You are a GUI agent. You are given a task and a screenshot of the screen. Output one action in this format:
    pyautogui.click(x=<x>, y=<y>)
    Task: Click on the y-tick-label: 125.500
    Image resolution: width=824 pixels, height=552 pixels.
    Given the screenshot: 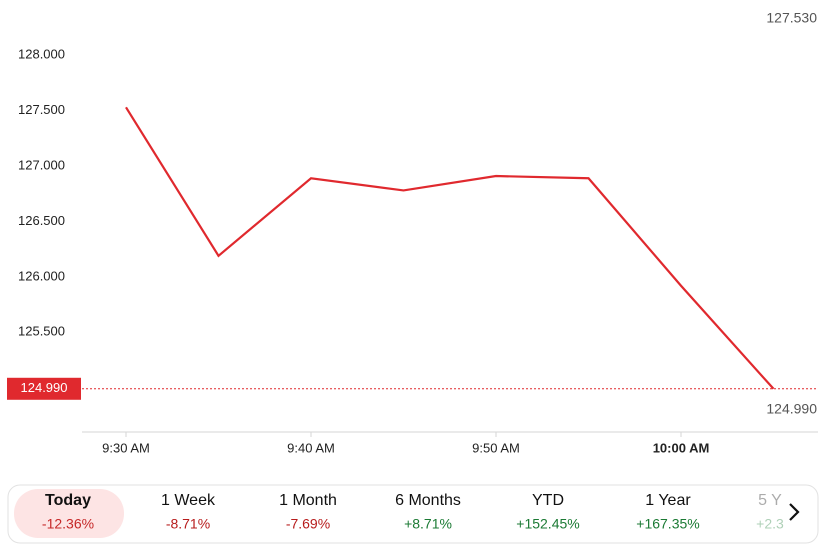 What is the action you would take?
    pyautogui.click(x=41, y=331)
    